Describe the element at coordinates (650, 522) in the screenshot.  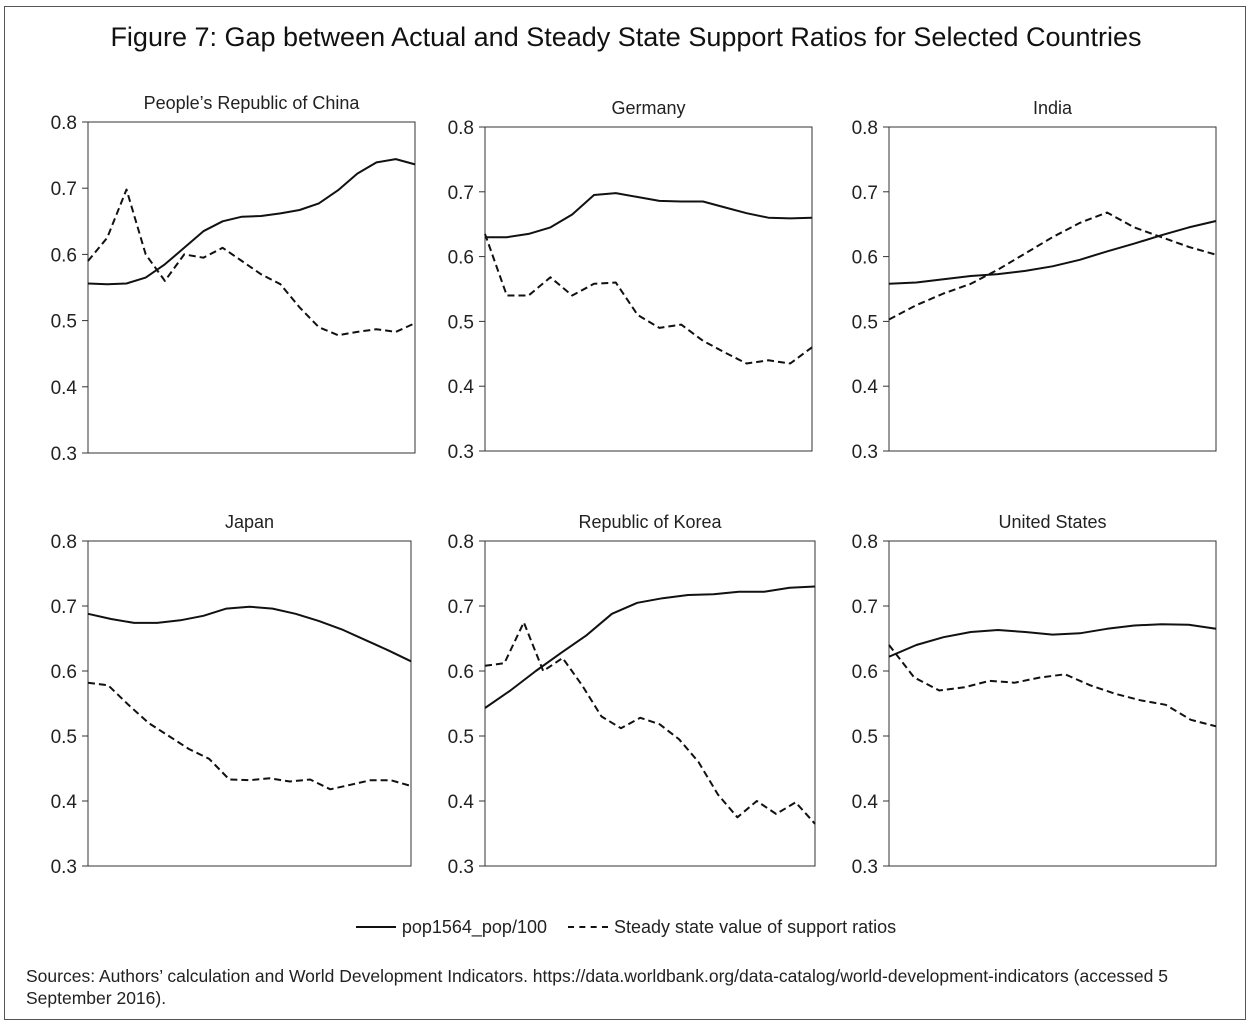
I see `chart-title: Republic of Korea` at that location.